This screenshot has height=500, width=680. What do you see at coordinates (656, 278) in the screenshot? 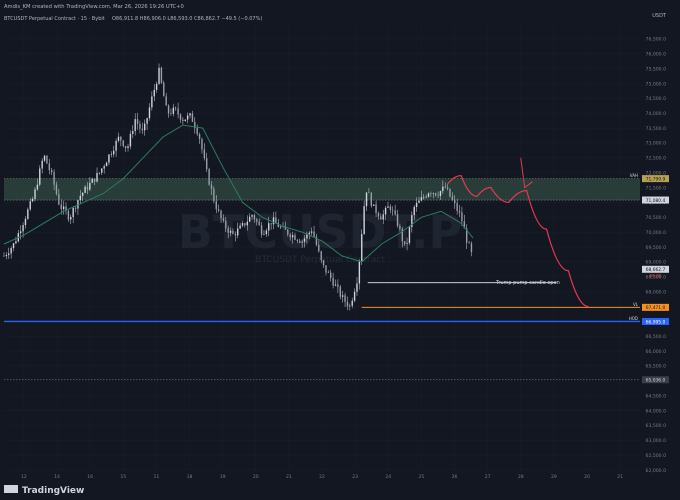
I see `y-tick-label: 68,500.0` at bounding box center [656, 278].